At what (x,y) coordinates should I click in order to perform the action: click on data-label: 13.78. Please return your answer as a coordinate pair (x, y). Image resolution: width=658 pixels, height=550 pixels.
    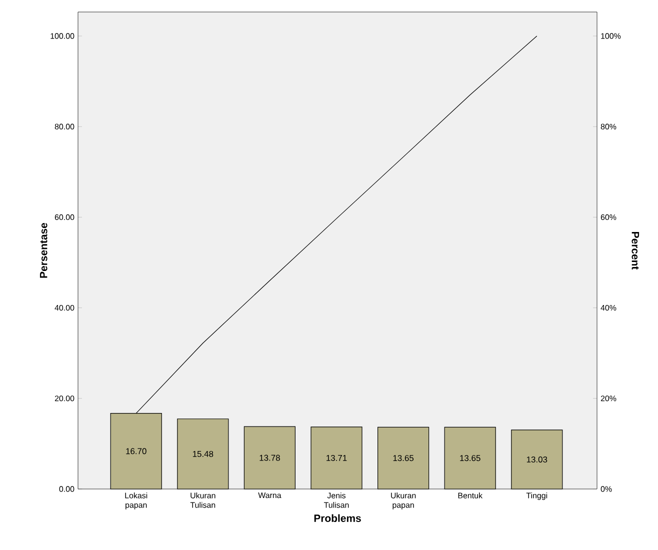
    Looking at the image, I should click on (270, 457).